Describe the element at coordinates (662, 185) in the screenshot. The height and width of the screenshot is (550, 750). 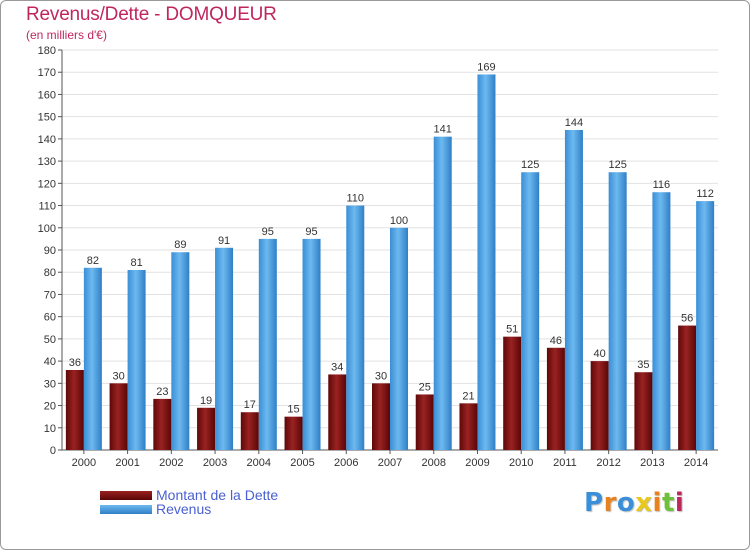
I see `data-label-revenue: 116` at that location.